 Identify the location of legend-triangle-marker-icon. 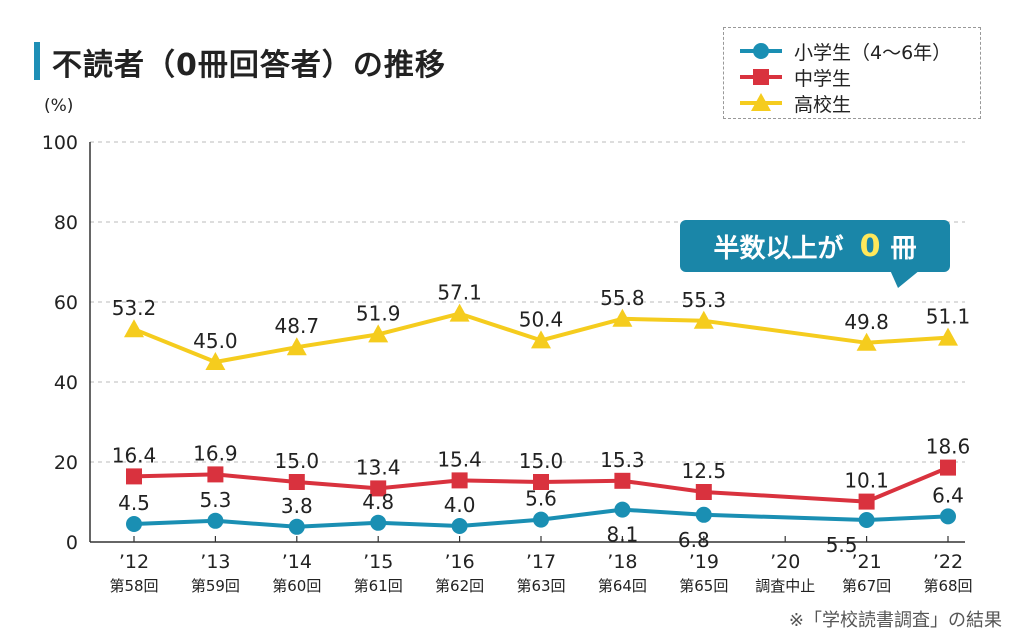
(761, 102).